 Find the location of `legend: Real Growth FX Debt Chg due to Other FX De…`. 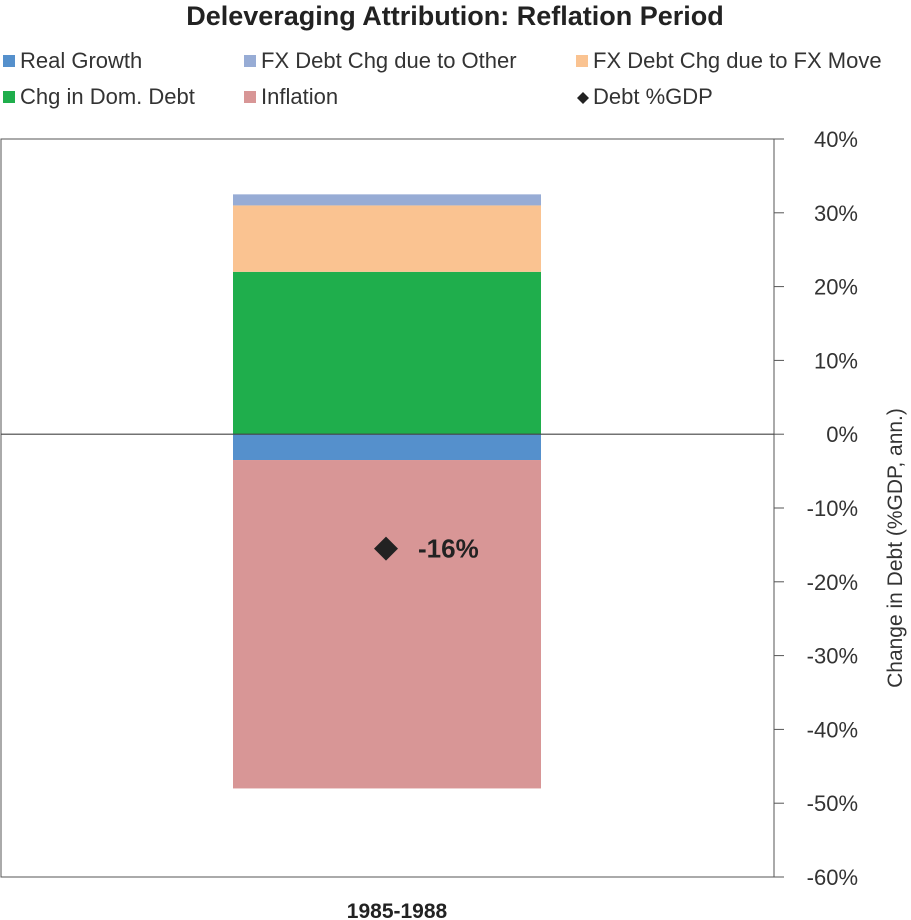

legend: Real Growth FX Debt Chg due to Other FX De… is located at coordinates (442, 78).